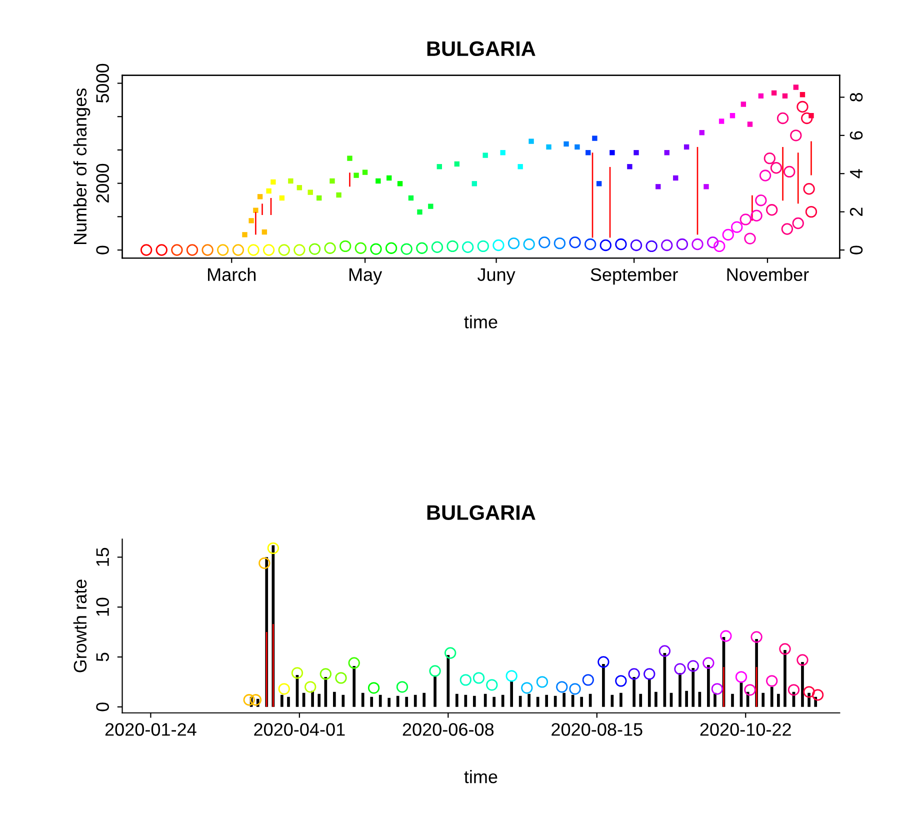  What do you see at coordinates (102, 607) in the screenshot?
I see `y-tick-label: 10` at bounding box center [102, 607].